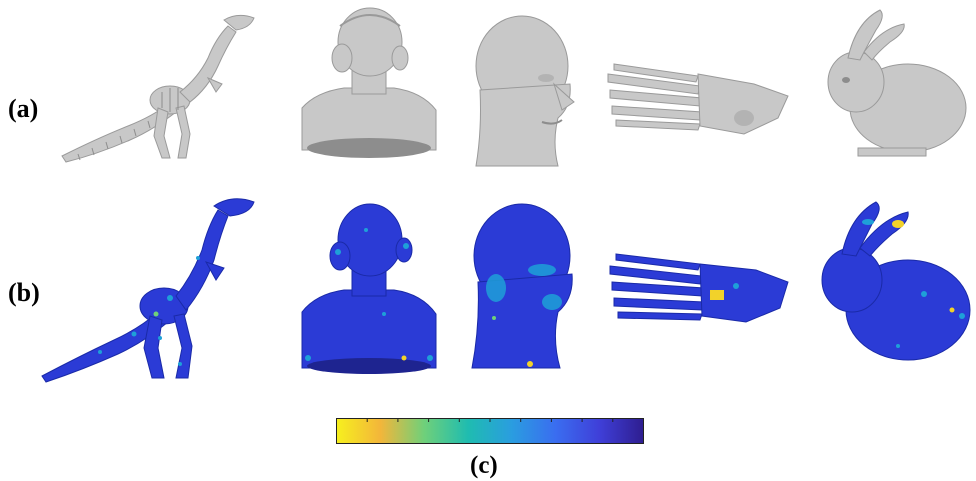  Describe the element at coordinates (369, 82) in the screenshot. I see `girl-bust-mesh` at that location.